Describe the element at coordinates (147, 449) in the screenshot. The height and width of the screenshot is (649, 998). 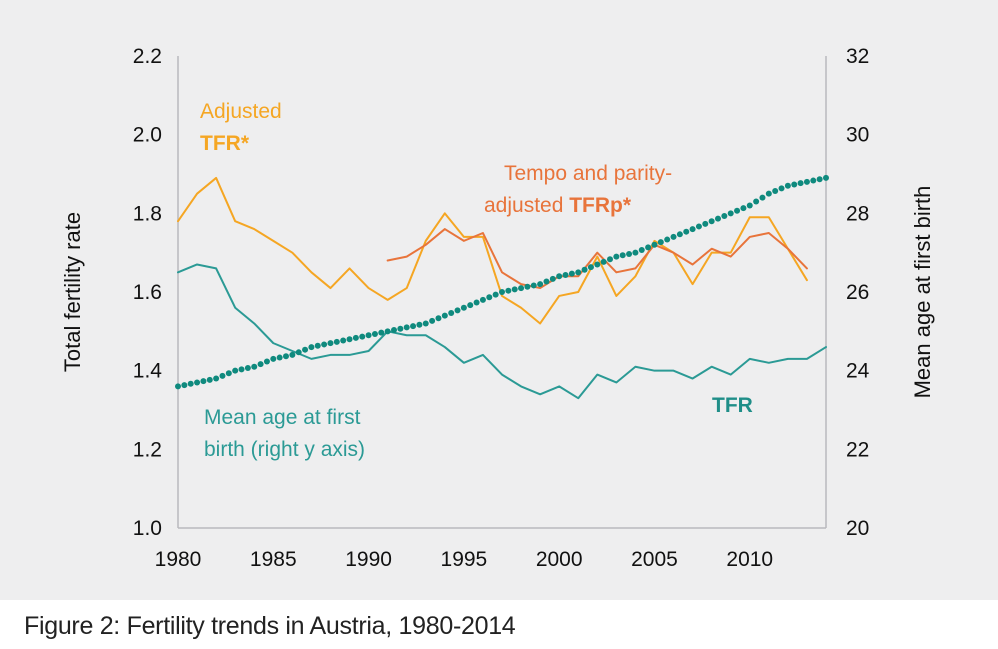
I see `y-tick-label: 1.2` at that location.